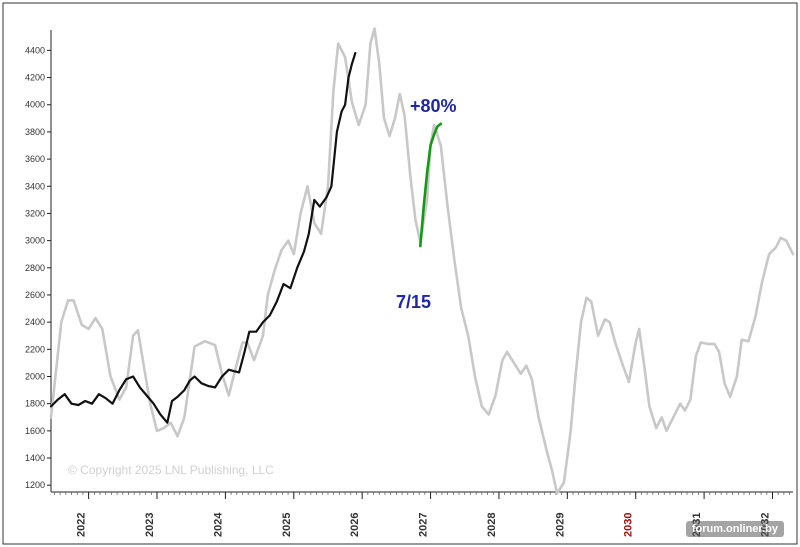 The image size is (800, 547). Describe the element at coordinates (734, 529) in the screenshot. I see `watermark-label: forum.onliner.by` at that location.